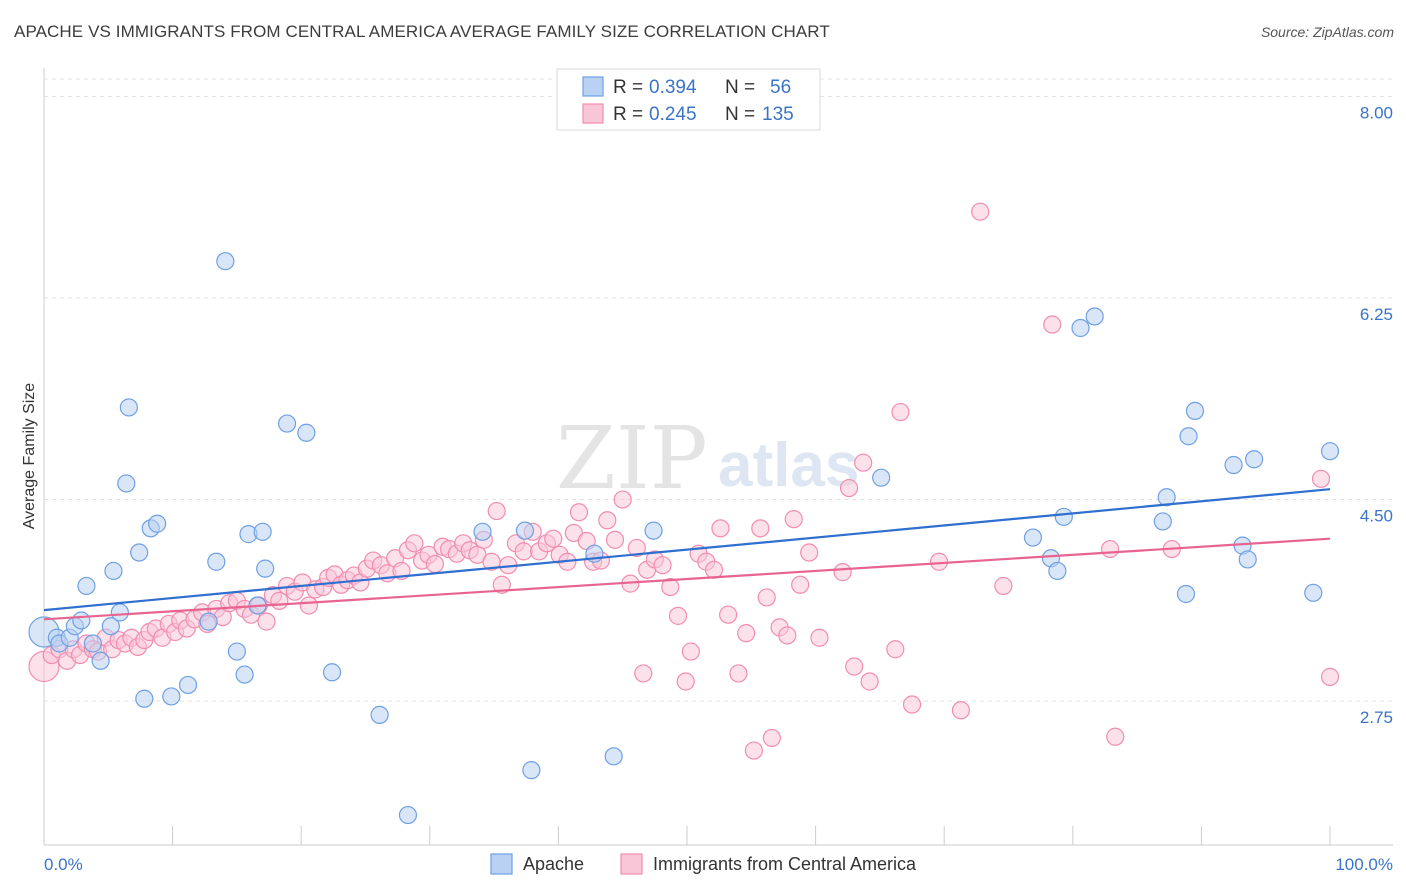  Describe the element at coordinates (740, 114) in the screenshot. I see `legend-n-label-2: N =` at that location.